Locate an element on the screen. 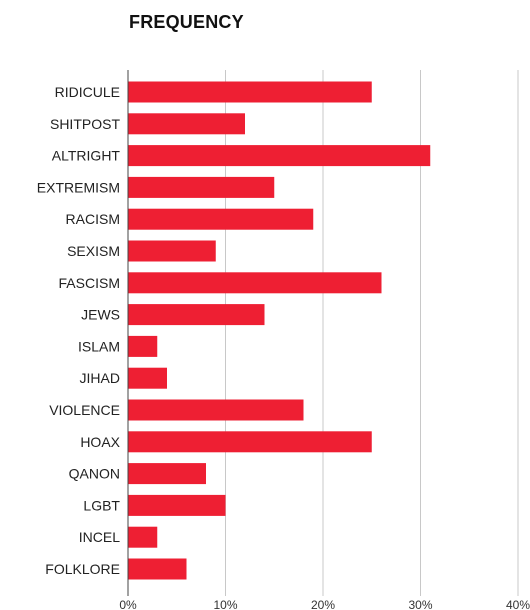  x-tick-label: 30% is located at coordinates (420, 604).